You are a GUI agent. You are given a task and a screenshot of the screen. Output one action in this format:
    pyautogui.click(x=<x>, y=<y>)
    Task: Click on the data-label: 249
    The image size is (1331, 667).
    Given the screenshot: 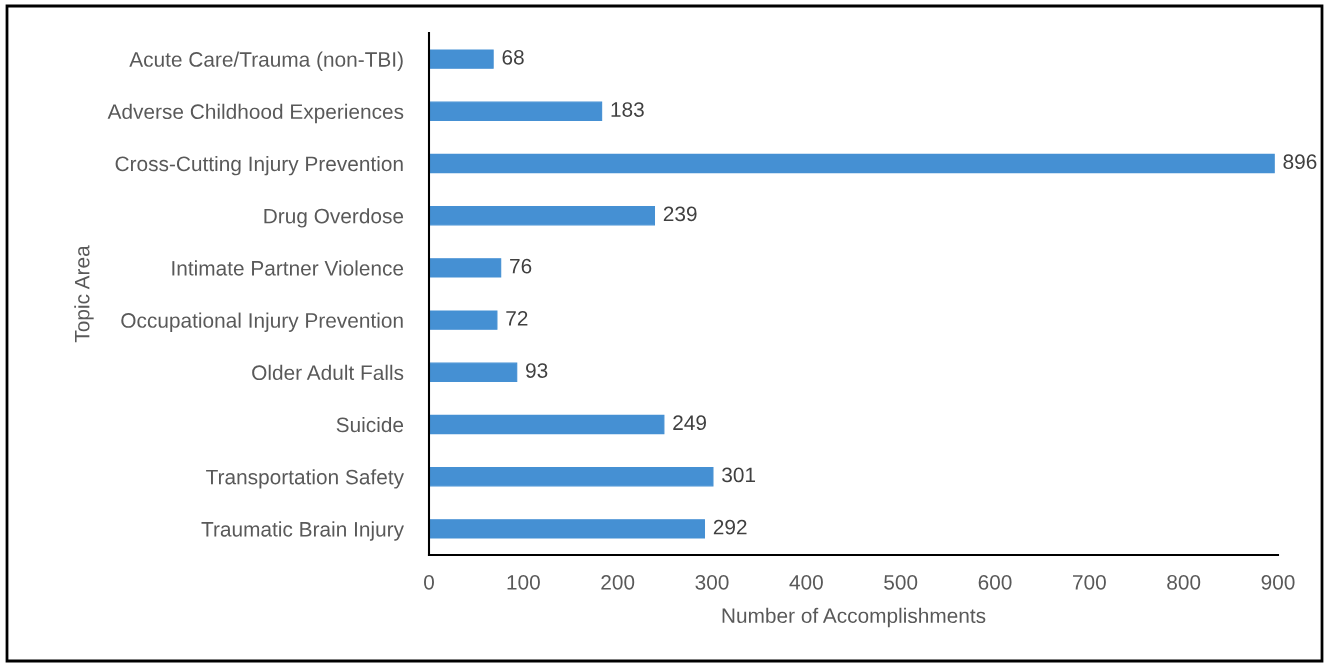 What is the action you would take?
    pyautogui.click(x=689, y=423)
    